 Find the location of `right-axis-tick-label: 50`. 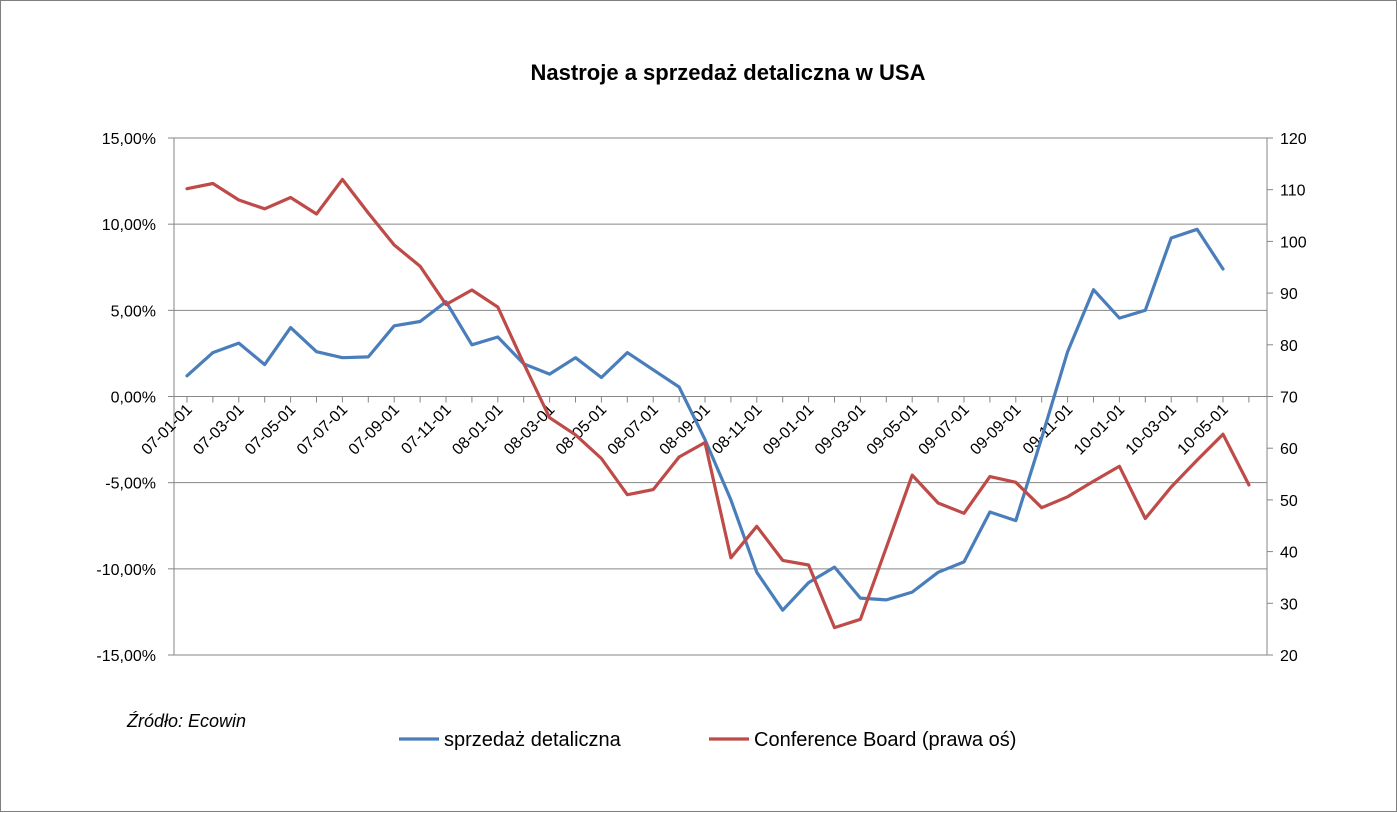

right-axis-tick-label: 50 is located at coordinates (1289, 501).